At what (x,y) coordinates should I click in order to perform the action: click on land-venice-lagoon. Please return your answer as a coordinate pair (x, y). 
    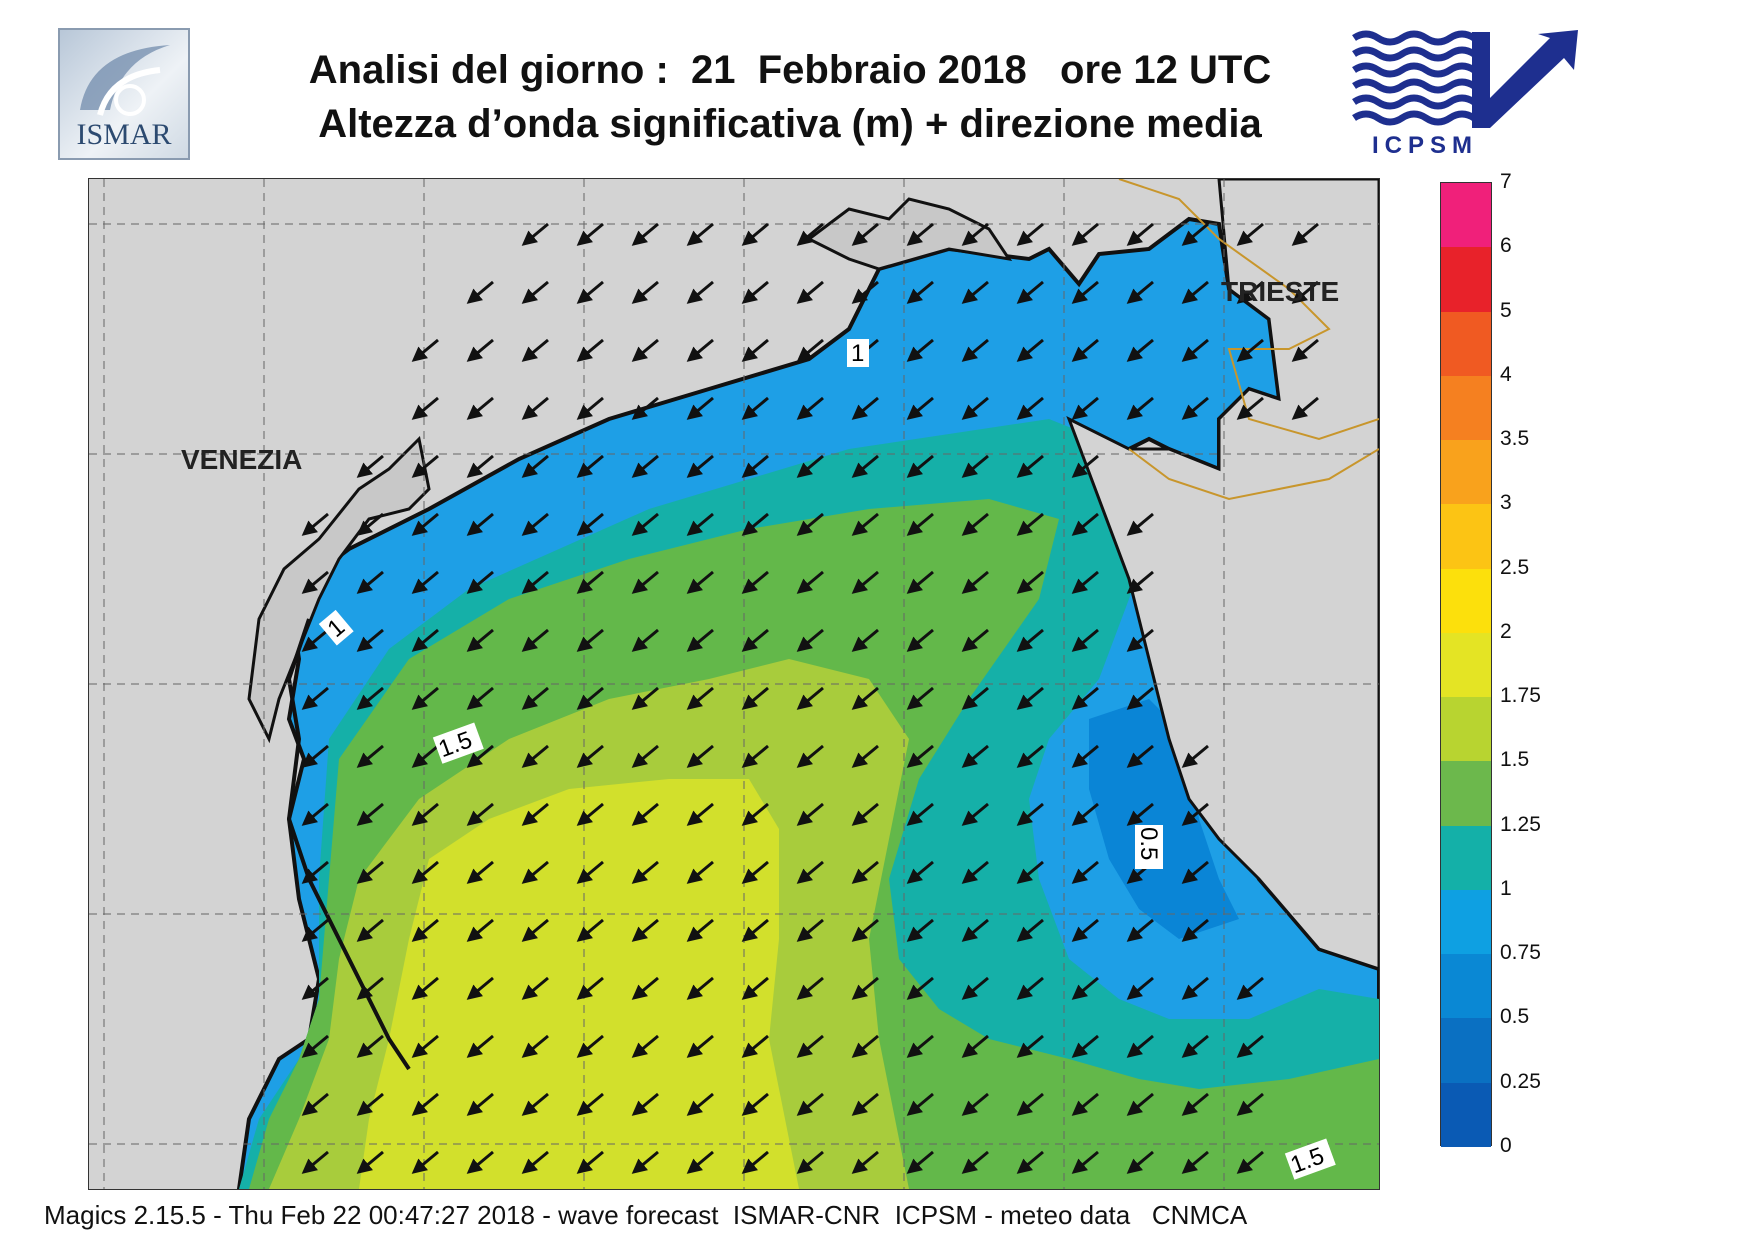
    Looking at the image, I should click on (339, 589).